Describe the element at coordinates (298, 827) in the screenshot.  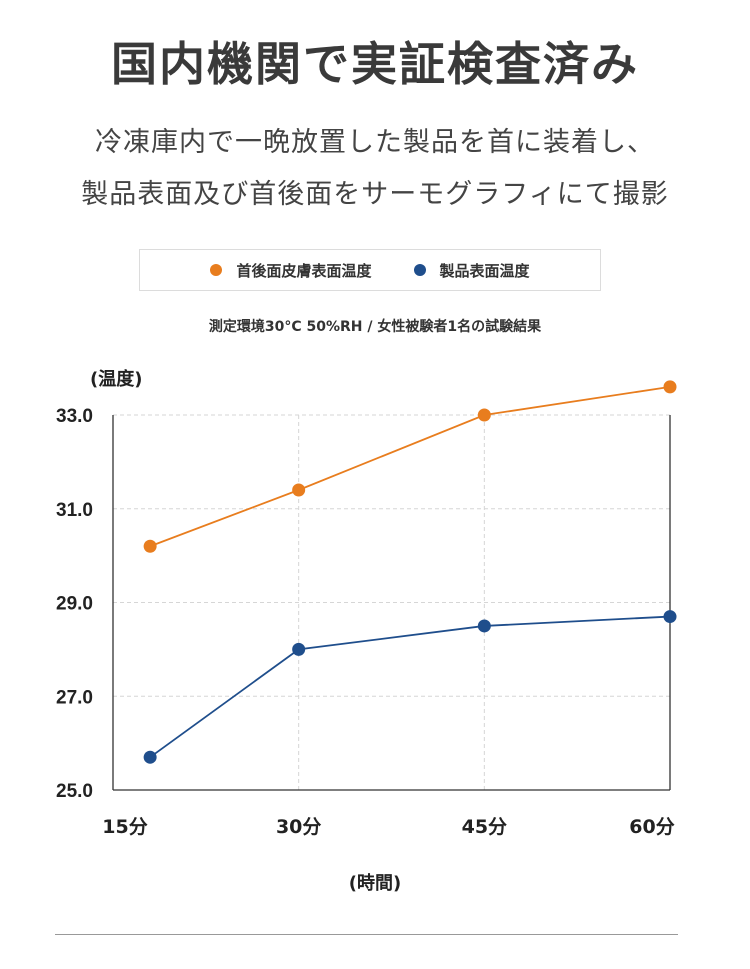
I see `x-tick-label-1: 30分` at that location.